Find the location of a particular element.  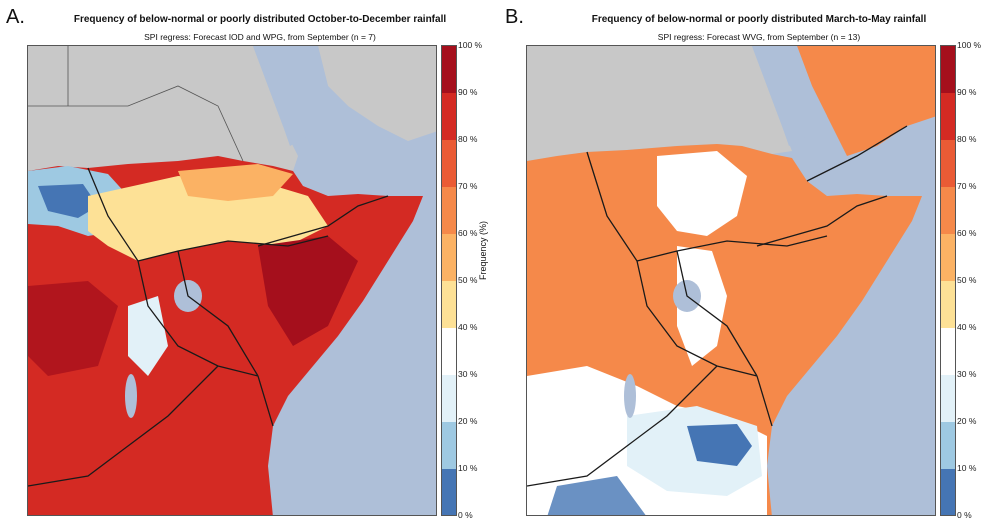

panel-letter: A. is located at coordinates (15, 17).